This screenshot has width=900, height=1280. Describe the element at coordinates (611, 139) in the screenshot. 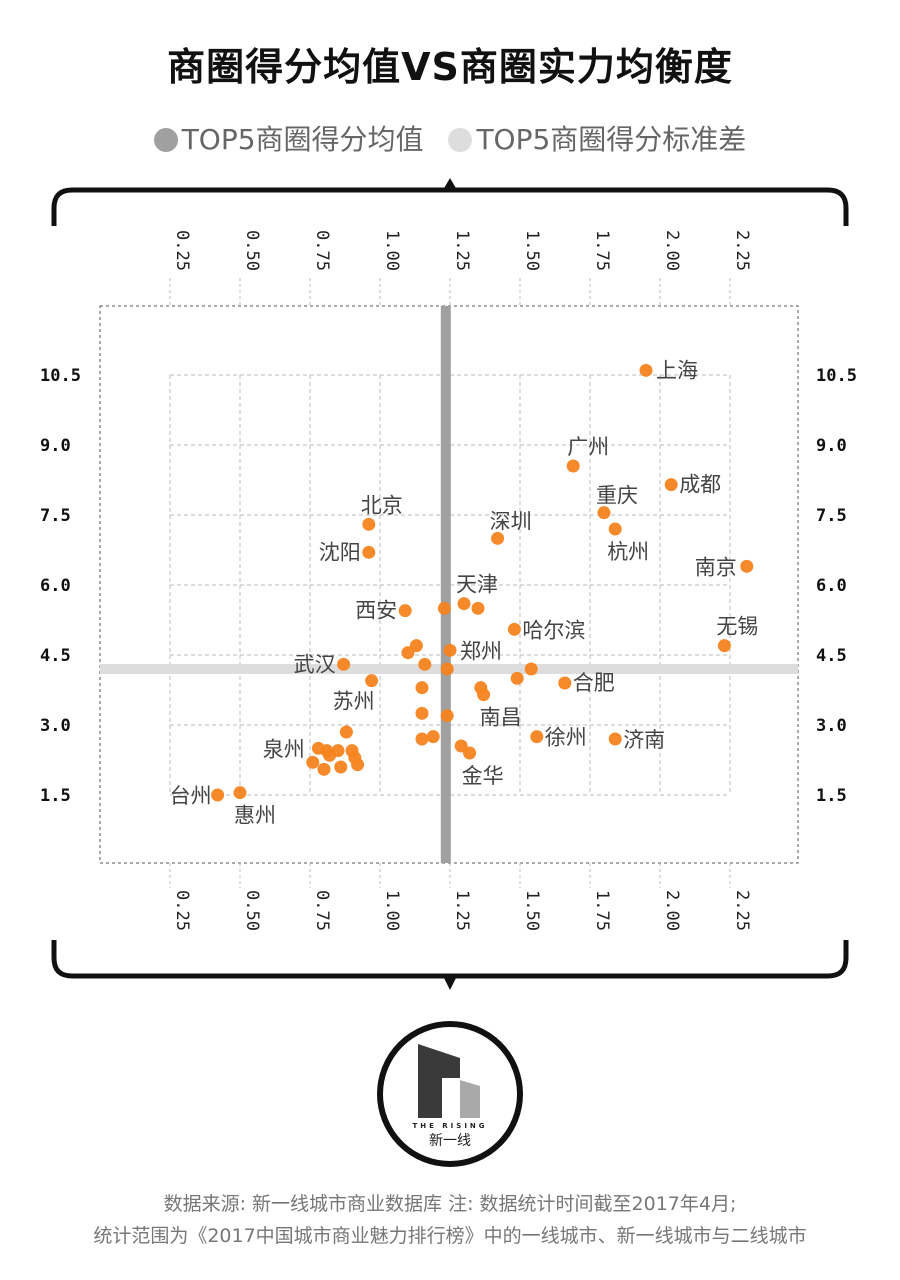

I see `legend-std-label: TOP5商圈得分标准差` at that location.